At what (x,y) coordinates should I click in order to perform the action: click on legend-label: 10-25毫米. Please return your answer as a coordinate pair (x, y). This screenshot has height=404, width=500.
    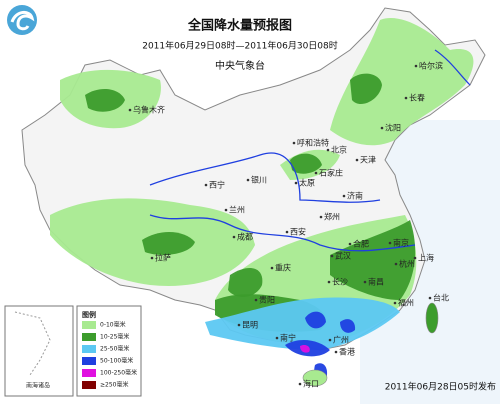
    Looking at the image, I should click on (114, 337).